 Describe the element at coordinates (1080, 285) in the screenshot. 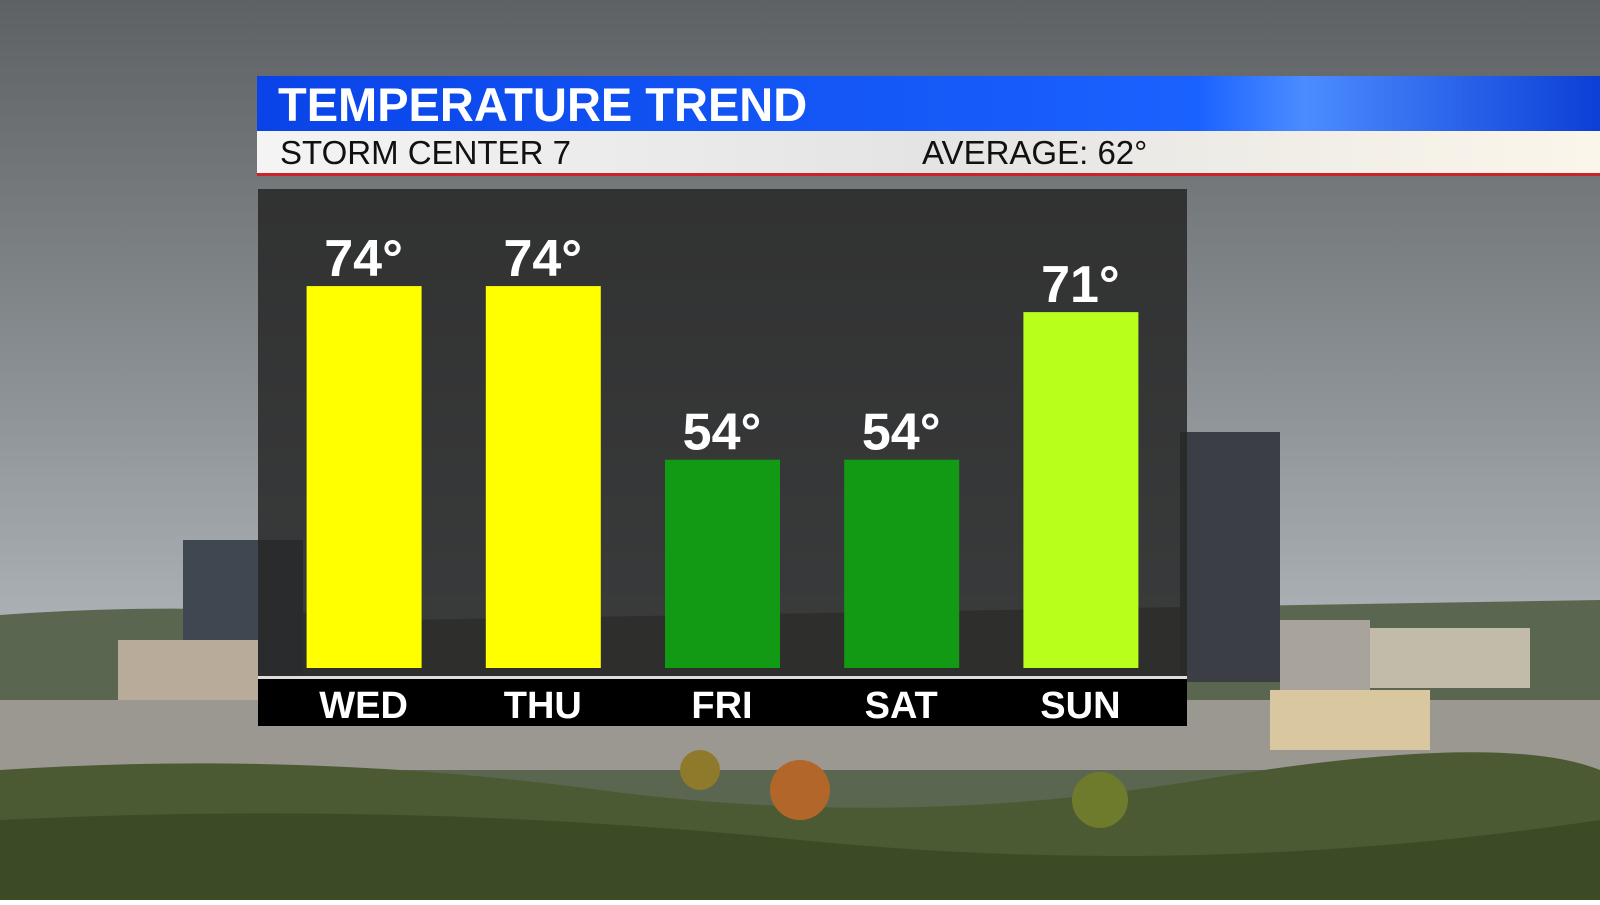

I see `value-label: 71°` at that location.